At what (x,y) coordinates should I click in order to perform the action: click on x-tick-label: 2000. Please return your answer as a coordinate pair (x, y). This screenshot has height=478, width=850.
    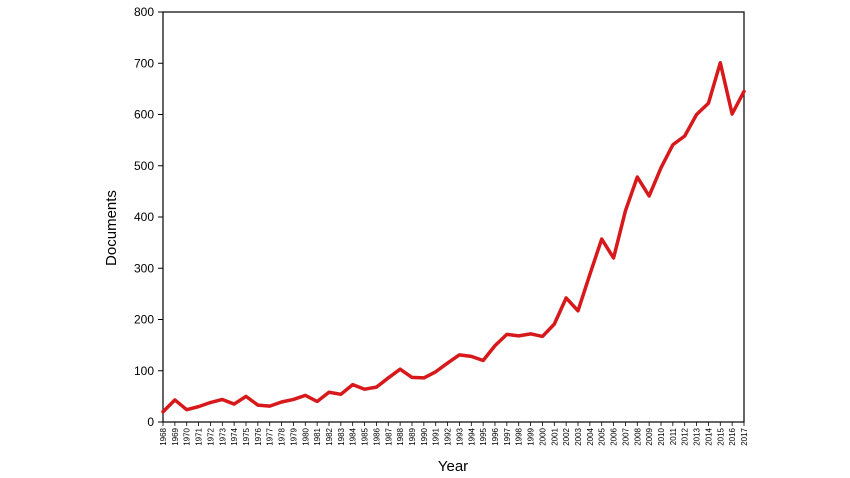
    Looking at the image, I should click on (542, 436).